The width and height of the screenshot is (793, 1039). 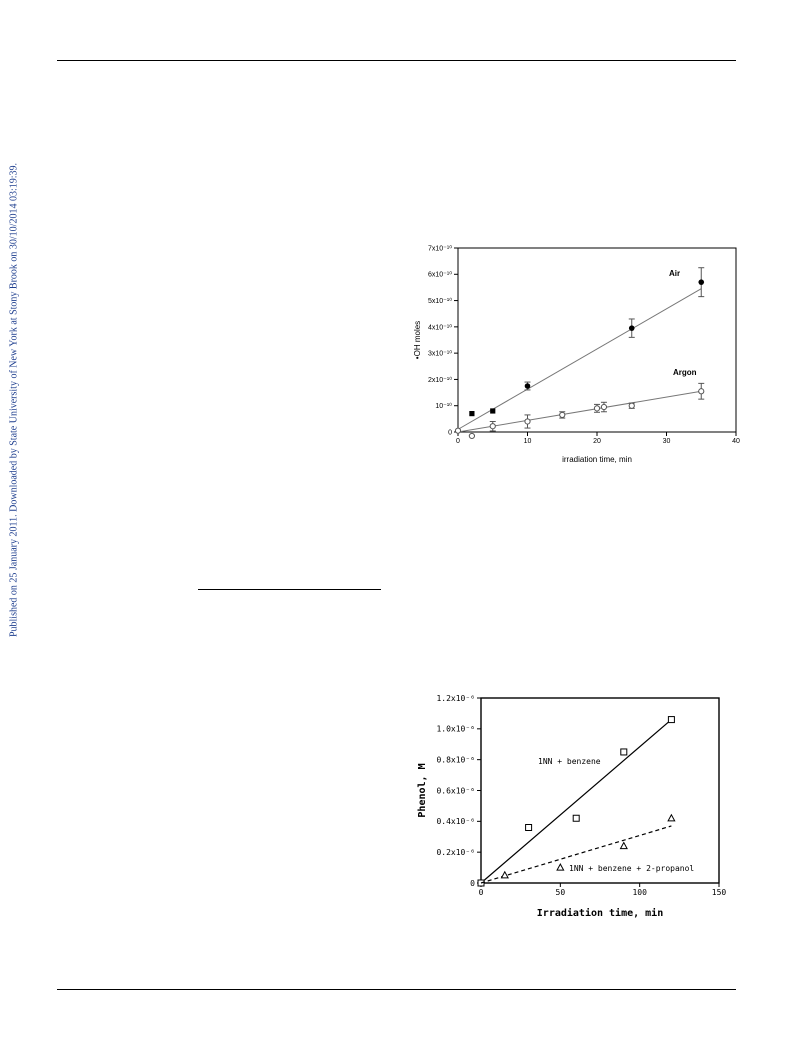 I want to click on y-axis-label: Phenol, M, so click(x=422, y=790).